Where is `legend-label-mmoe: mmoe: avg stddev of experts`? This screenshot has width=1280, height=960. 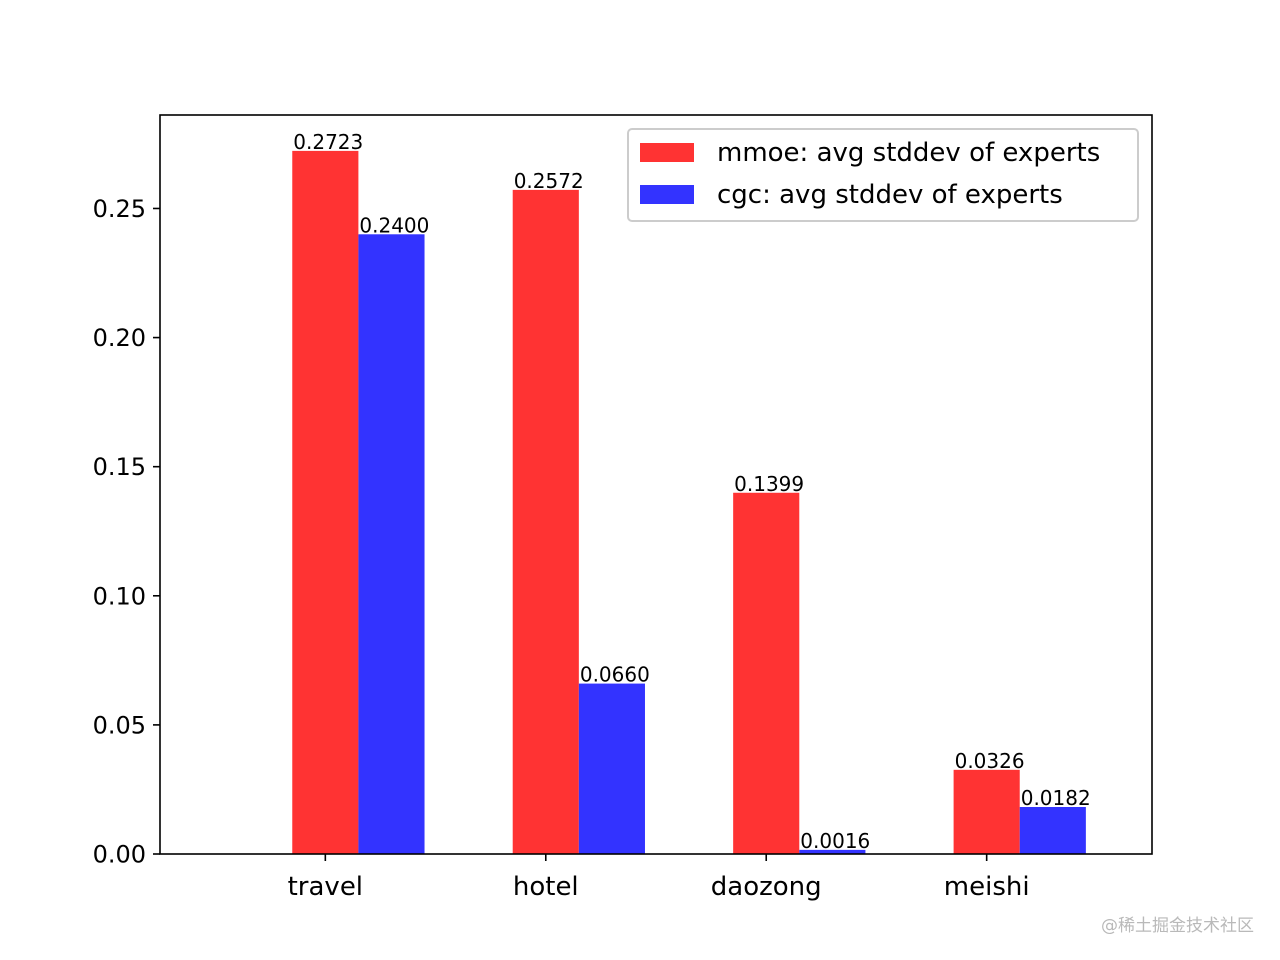 legend-label-mmoe: mmoe: avg stddev of experts is located at coordinates (908, 153).